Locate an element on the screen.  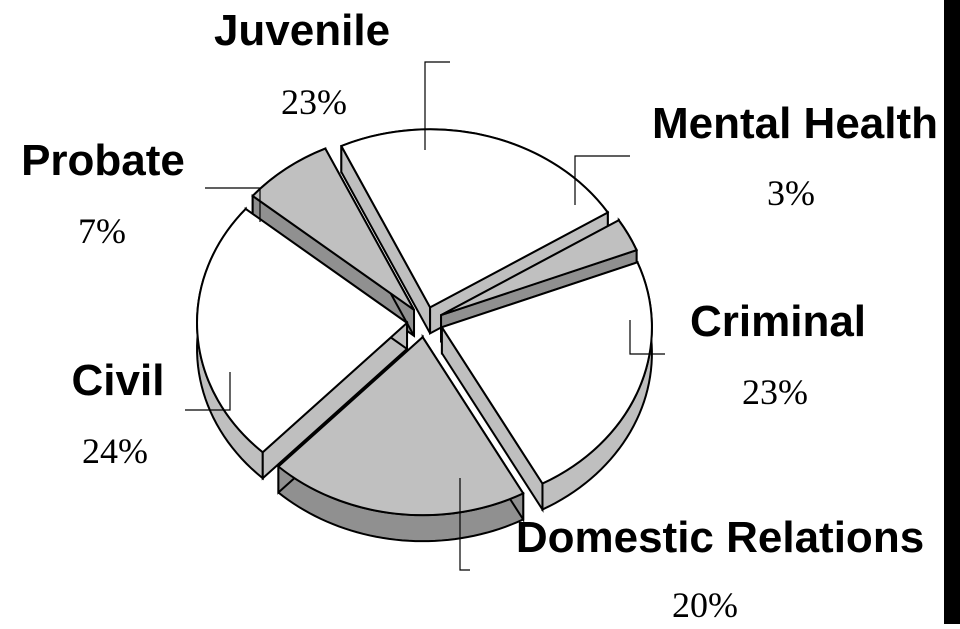
slice-percent-label: 3% is located at coordinates (791, 193).